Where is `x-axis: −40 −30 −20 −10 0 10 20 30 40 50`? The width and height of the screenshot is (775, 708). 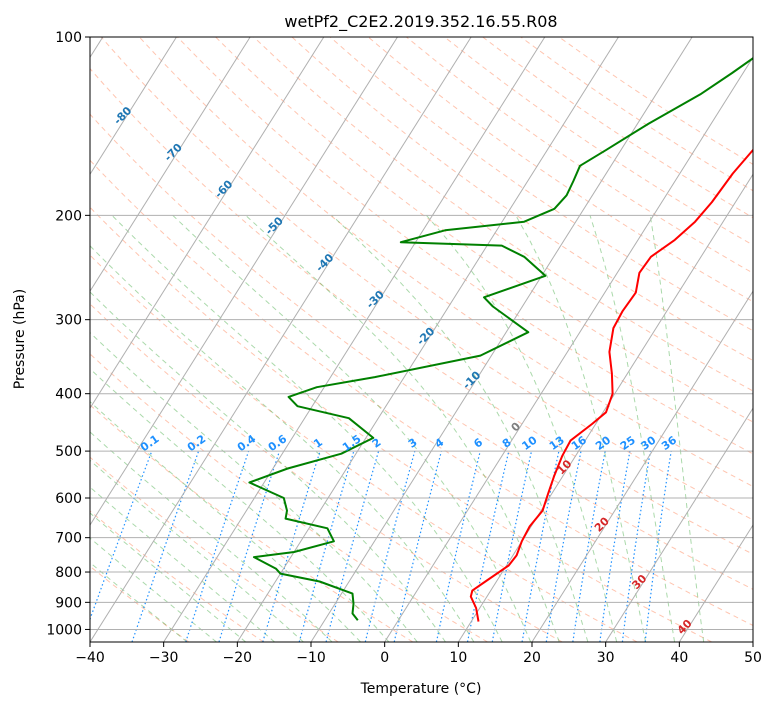 x-axis: −40 −30 −20 −10 0 10 20 30 40 50 is located at coordinates (418, 654).